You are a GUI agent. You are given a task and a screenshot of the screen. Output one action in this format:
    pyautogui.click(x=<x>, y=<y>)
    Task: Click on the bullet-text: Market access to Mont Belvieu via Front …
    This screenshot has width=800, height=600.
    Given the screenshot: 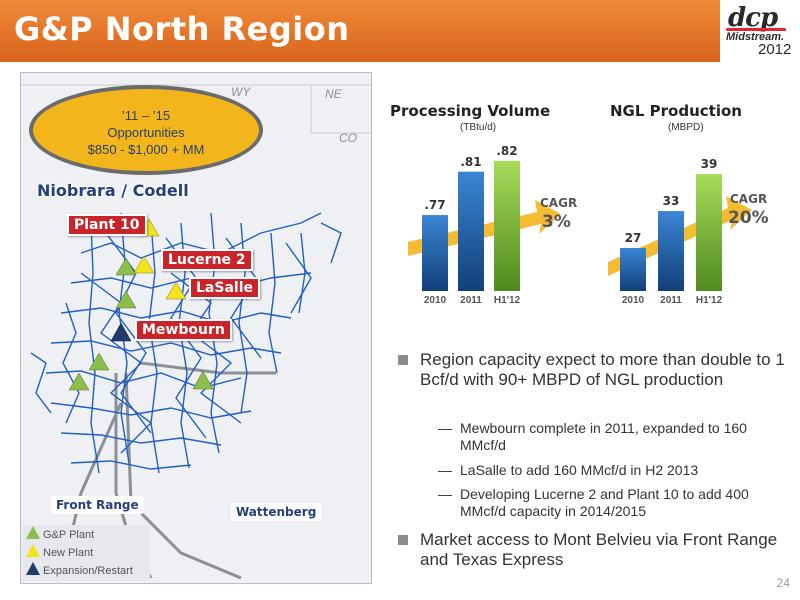 What is the action you would take?
    pyautogui.click(x=599, y=549)
    